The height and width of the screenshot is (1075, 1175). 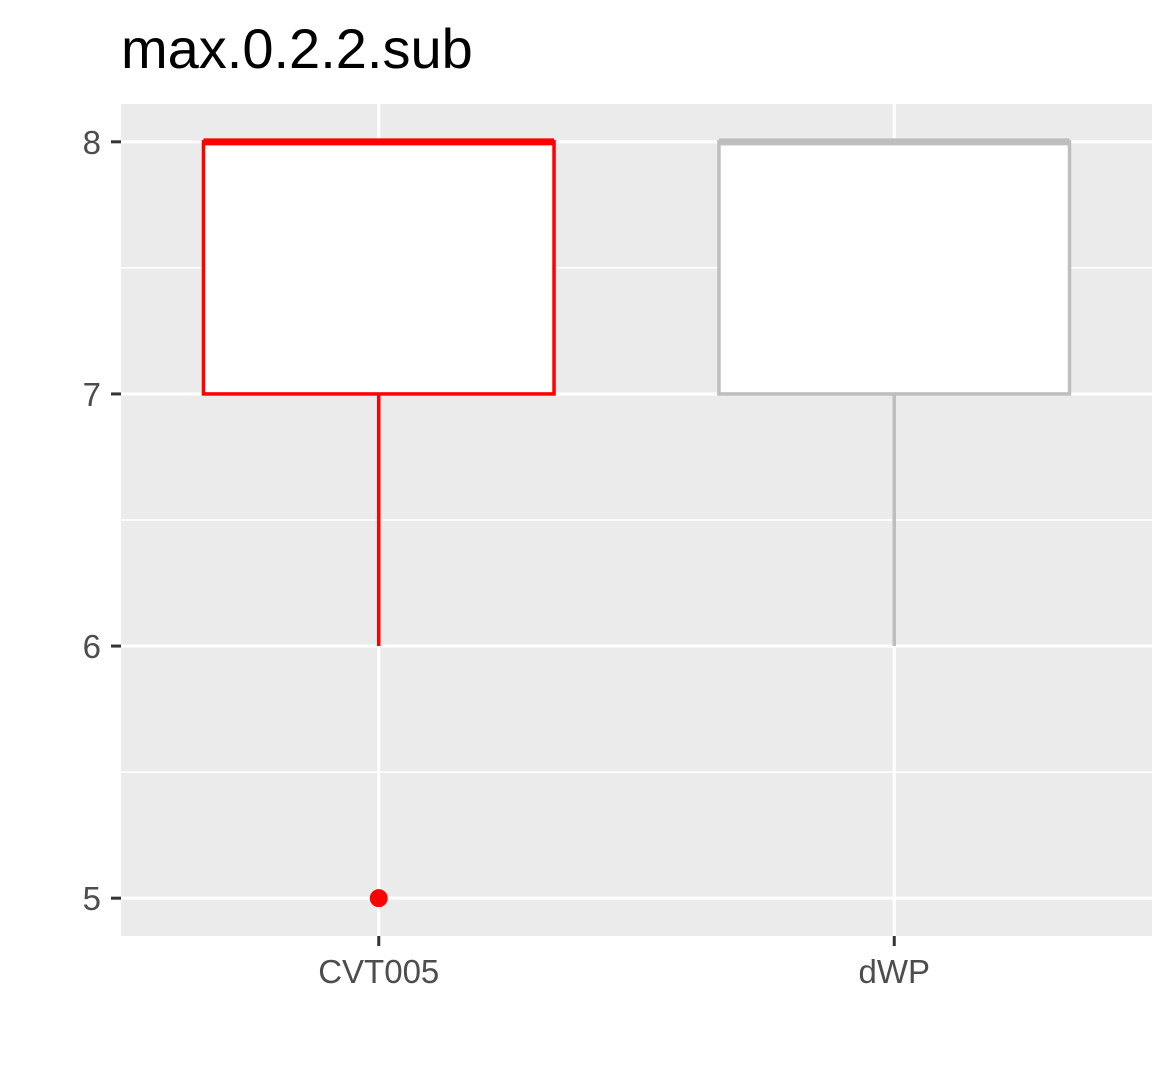 I want to click on y-tick-label: 6, so click(x=92, y=646).